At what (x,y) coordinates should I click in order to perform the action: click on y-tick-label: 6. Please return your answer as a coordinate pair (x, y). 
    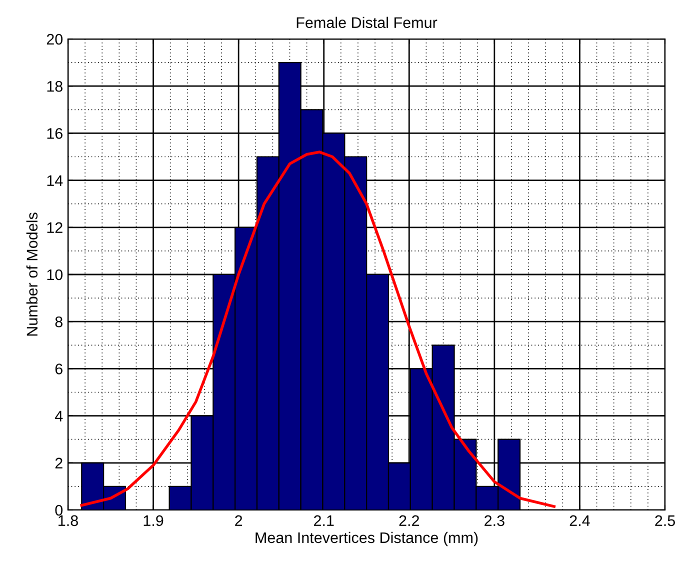
    Looking at the image, I should click on (58, 369).